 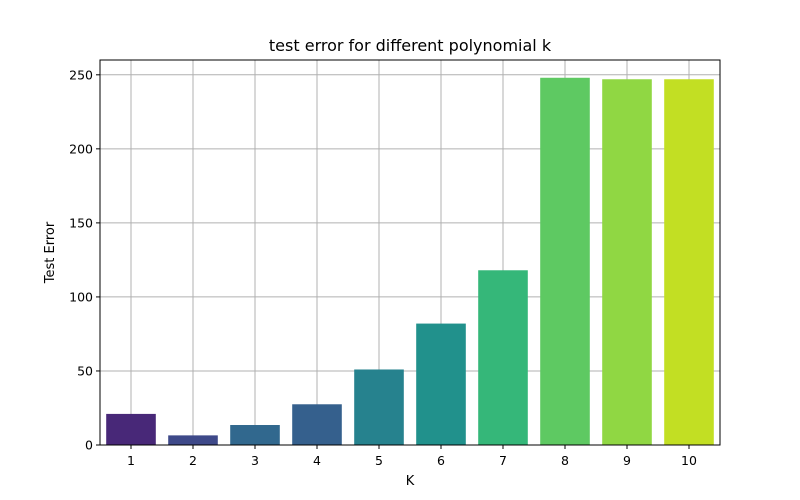 What do you see at coordinates (379, 460) in the screenshot?
I see `x-tick-label: 5` at bounding box center [379, 460].